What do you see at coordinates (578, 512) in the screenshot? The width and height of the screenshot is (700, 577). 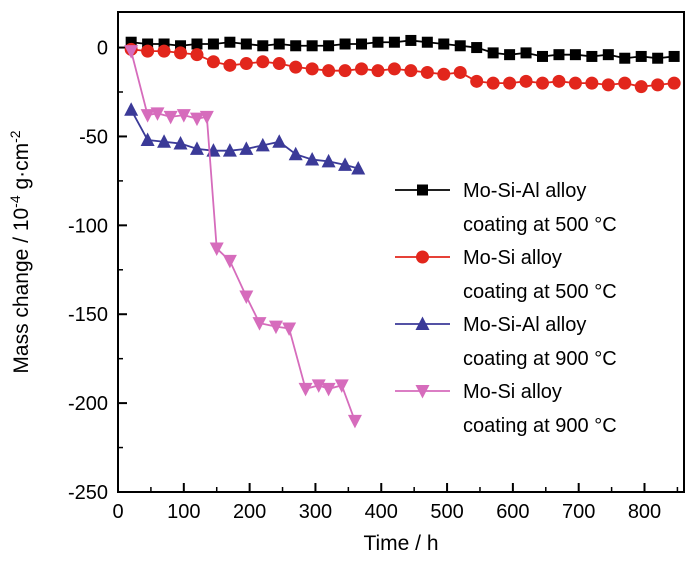 I see `x-tick-label: 700` at bounding box center [578, 512].